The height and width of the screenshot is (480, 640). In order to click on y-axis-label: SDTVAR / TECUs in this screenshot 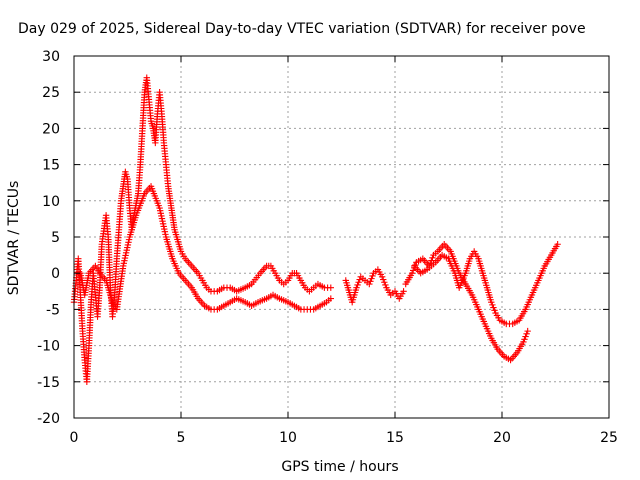, I will do `click(14, 238)`.